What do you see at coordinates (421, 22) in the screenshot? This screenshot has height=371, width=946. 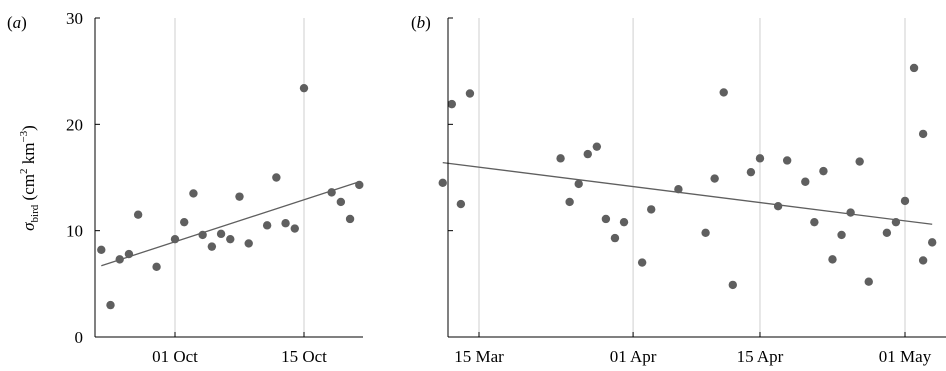 I see `panel-b-label: (b)` at bounding box center [421, 22].